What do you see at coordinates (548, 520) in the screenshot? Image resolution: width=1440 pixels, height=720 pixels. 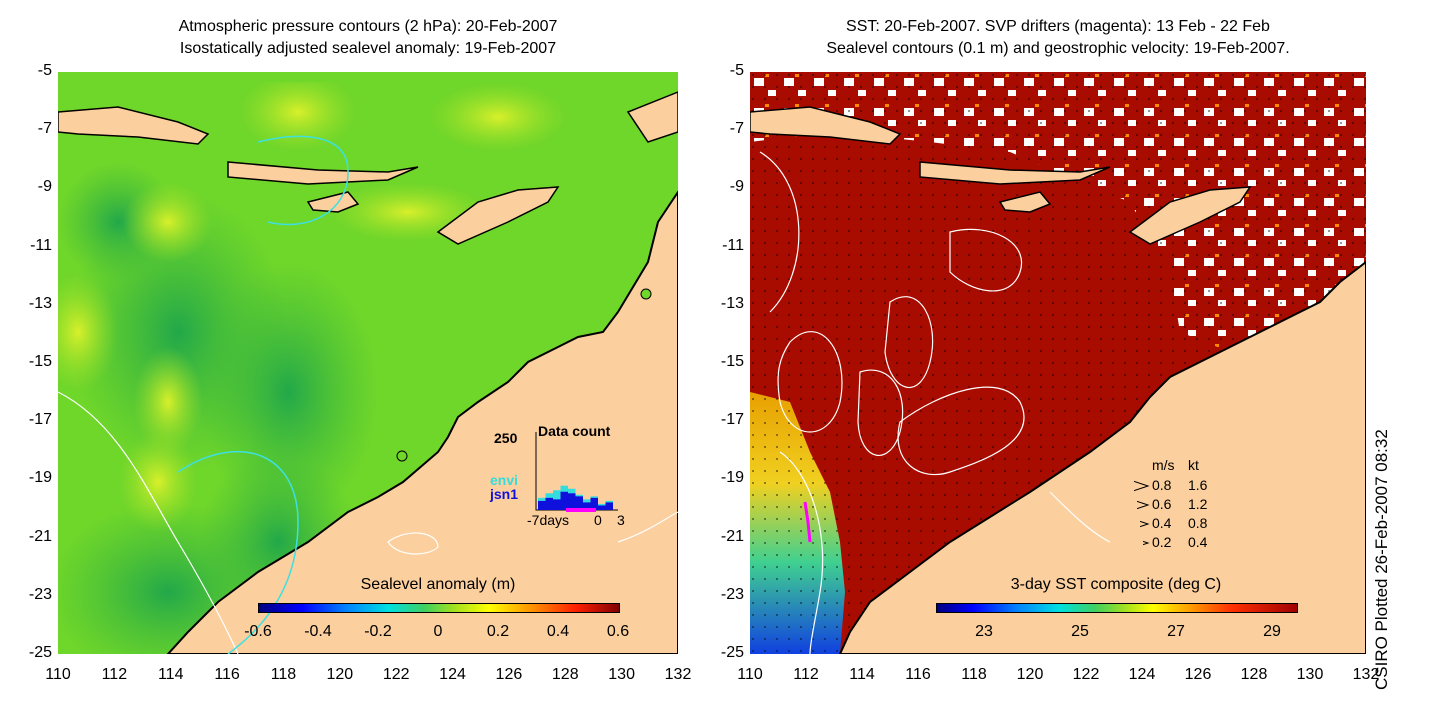 I see `dc-xlabel-start: -7days` at bounding box center [548, 520].